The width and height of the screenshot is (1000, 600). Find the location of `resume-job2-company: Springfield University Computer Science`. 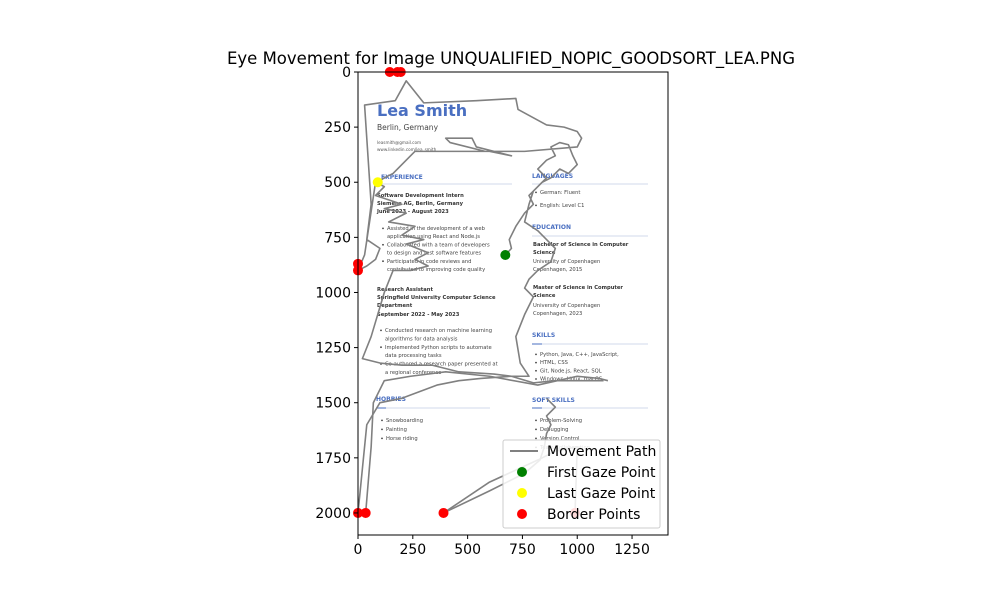

resume-job2-company: Springfield University Computer Science is located at coordinates (436, 298).